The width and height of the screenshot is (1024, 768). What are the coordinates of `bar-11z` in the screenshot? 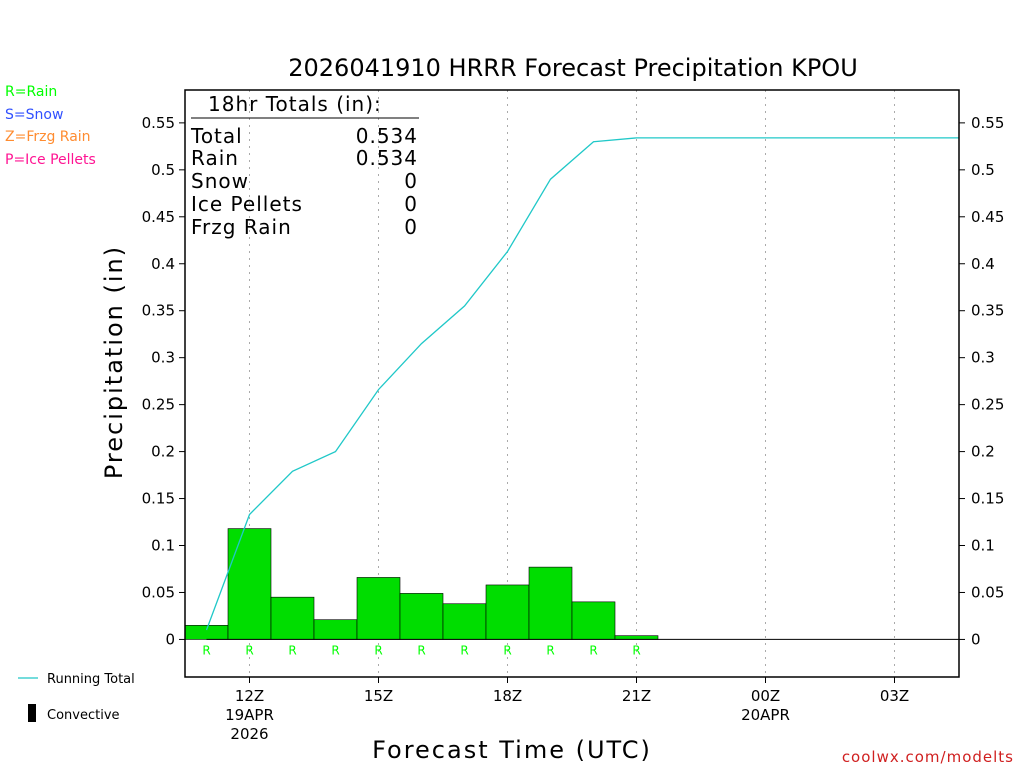 It's located at (206, 632).